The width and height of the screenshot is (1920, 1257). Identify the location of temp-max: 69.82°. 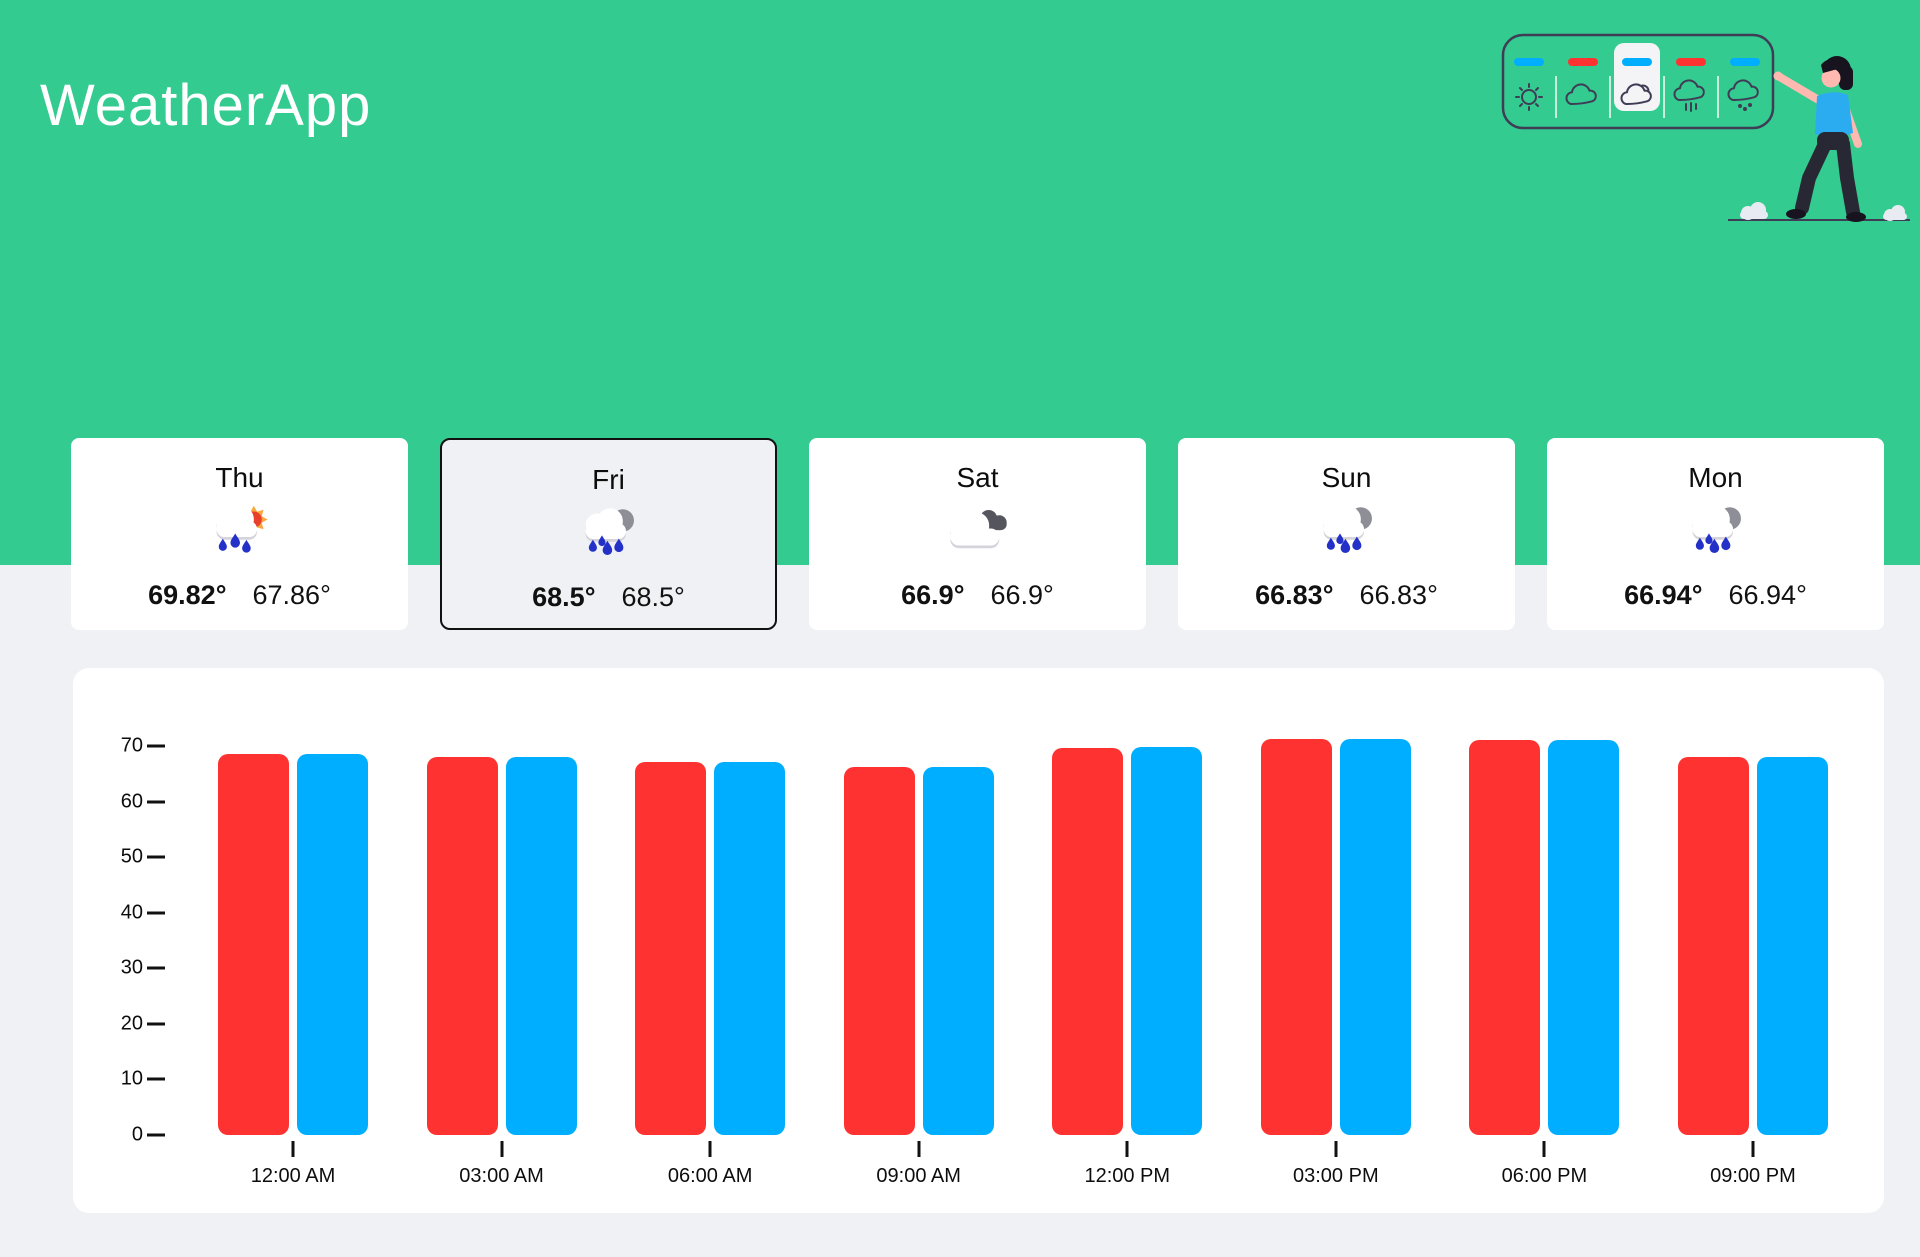
(187, 595).